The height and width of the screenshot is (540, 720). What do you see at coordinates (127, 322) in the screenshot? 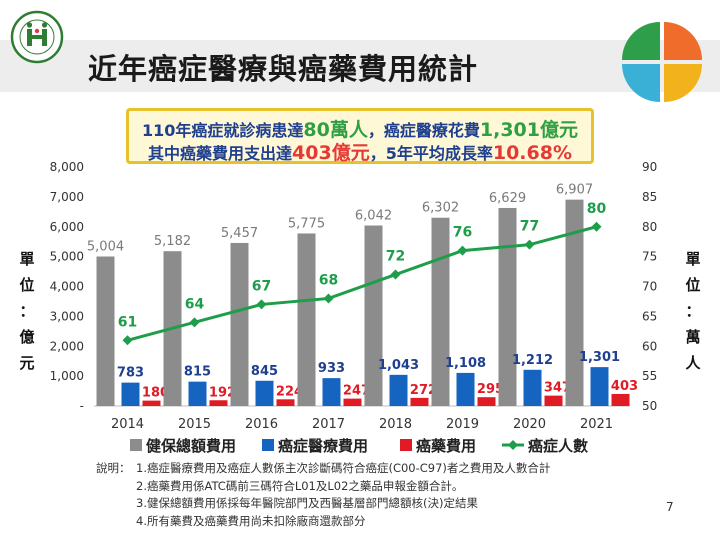
I see `patients-label: 61` at bounding box center [127, 322].